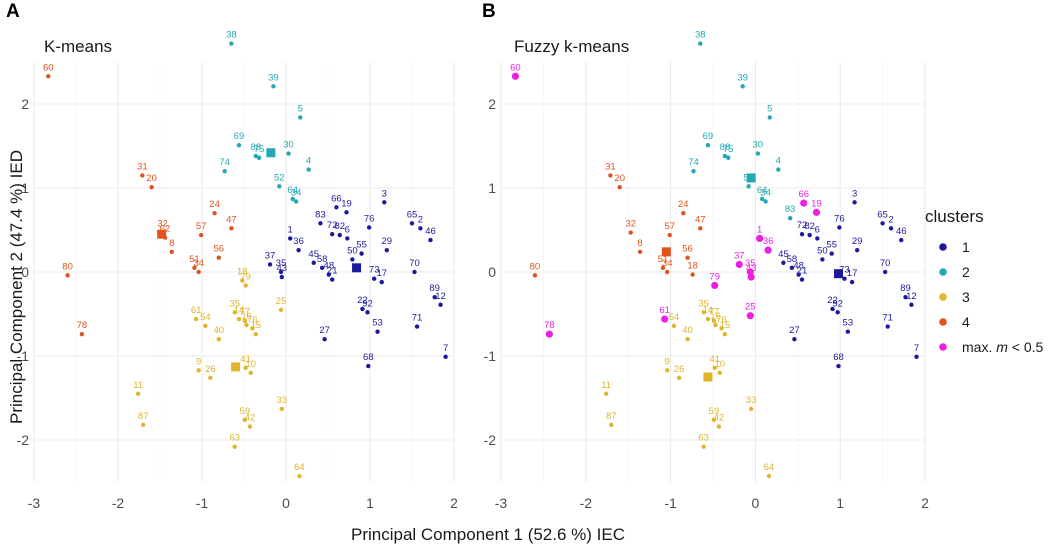 This screenshot has width=1058, height=546. Describe the element at coordinates (369, 218) in the screenshot. I see `data-point-label: 76` at that location.